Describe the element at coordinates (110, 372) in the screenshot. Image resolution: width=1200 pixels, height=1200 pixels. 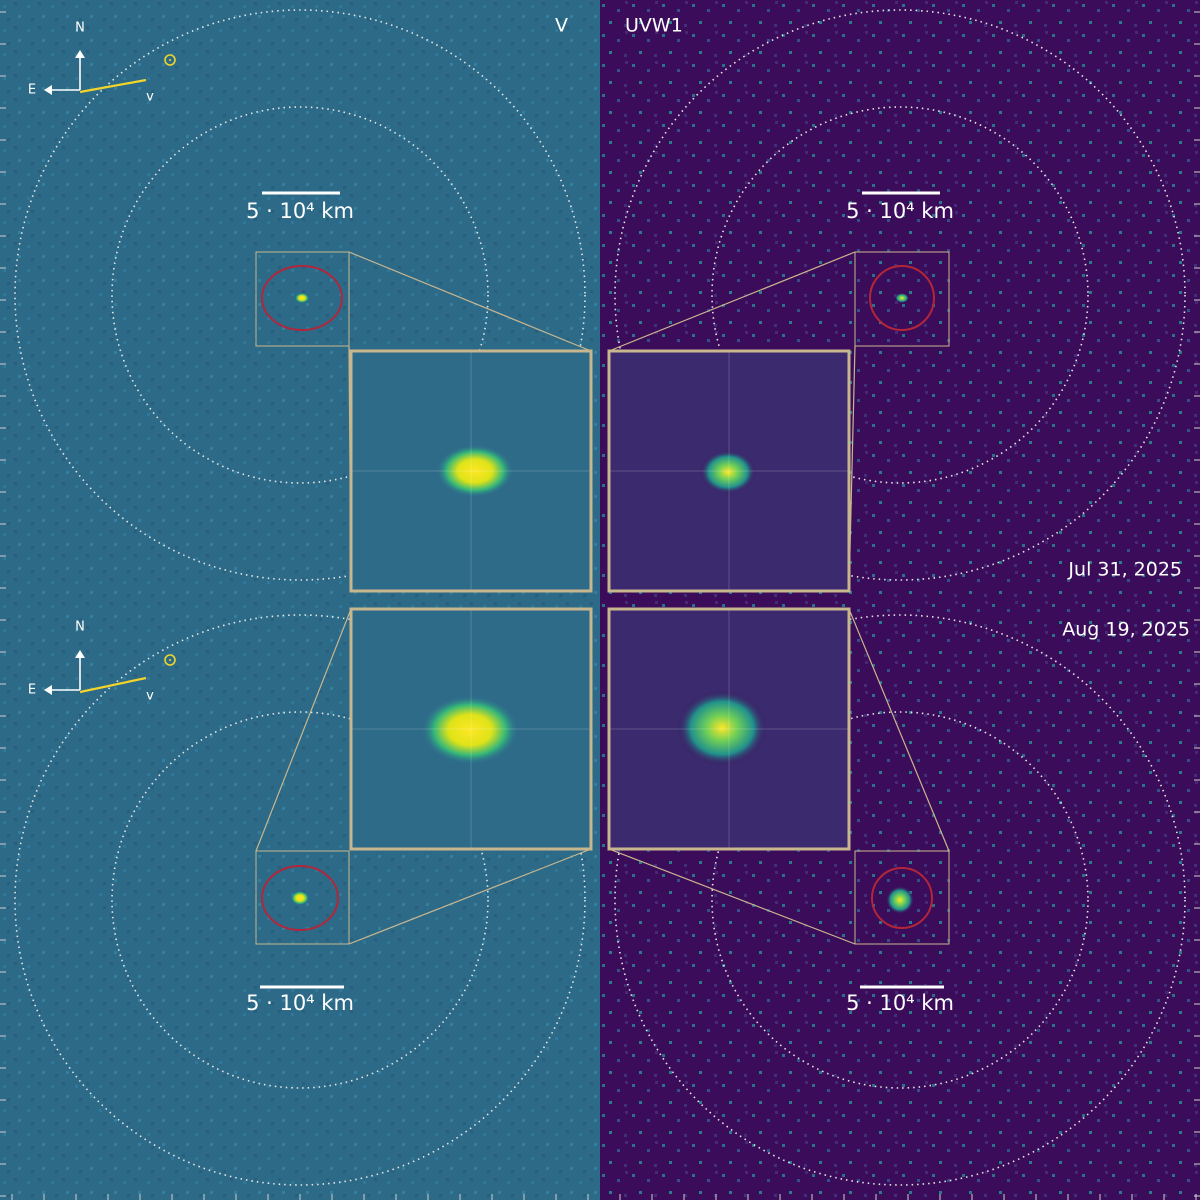
I see `compass` at that location.